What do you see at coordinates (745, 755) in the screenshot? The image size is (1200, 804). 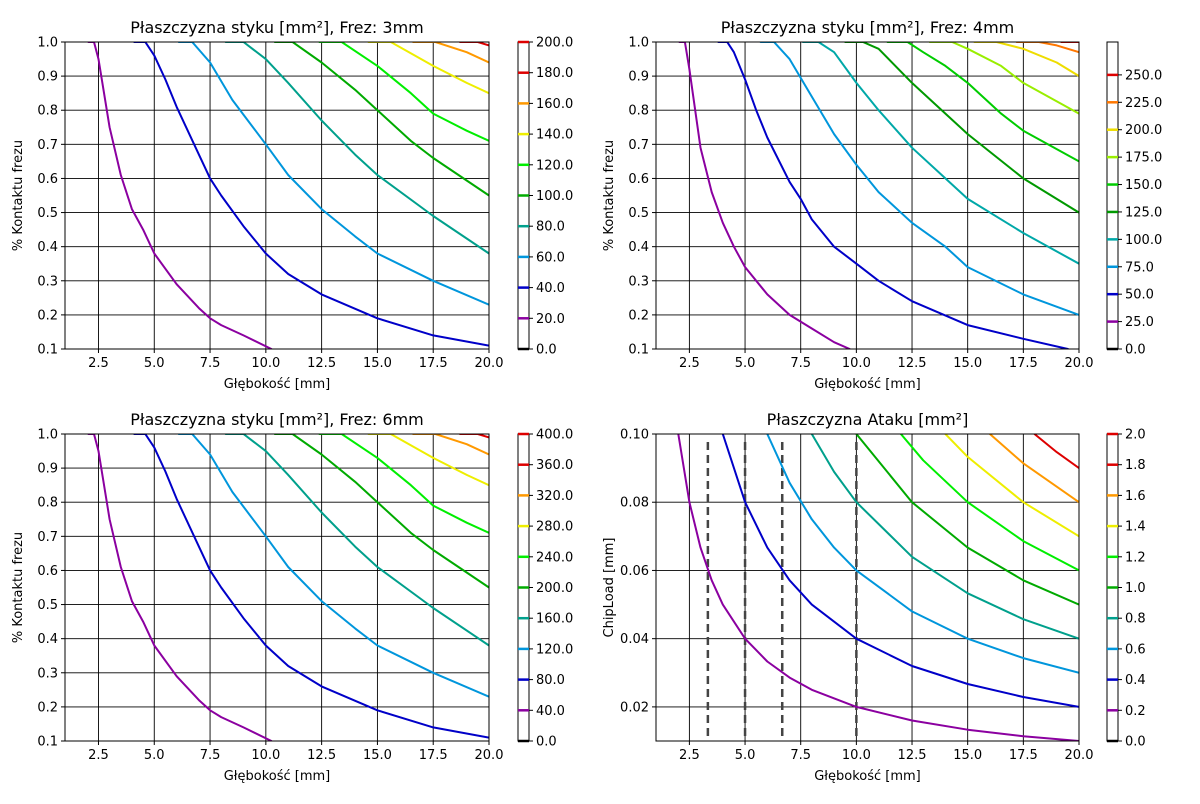 I see `chart-4-xtick-label-1: 5.0` at bounding box center [745, 755].